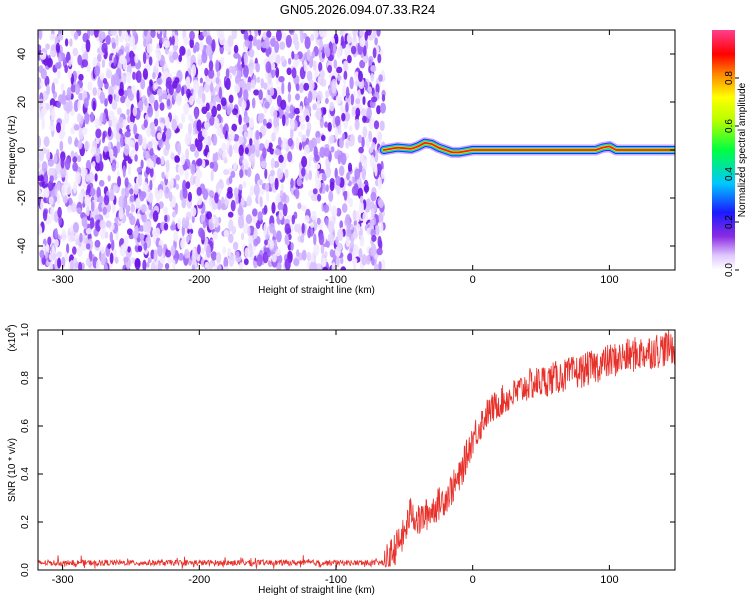 Image resolution: width=750 pixels, height=600 pixels. I want to click on x-tick-label: -200, so click(199, 580).